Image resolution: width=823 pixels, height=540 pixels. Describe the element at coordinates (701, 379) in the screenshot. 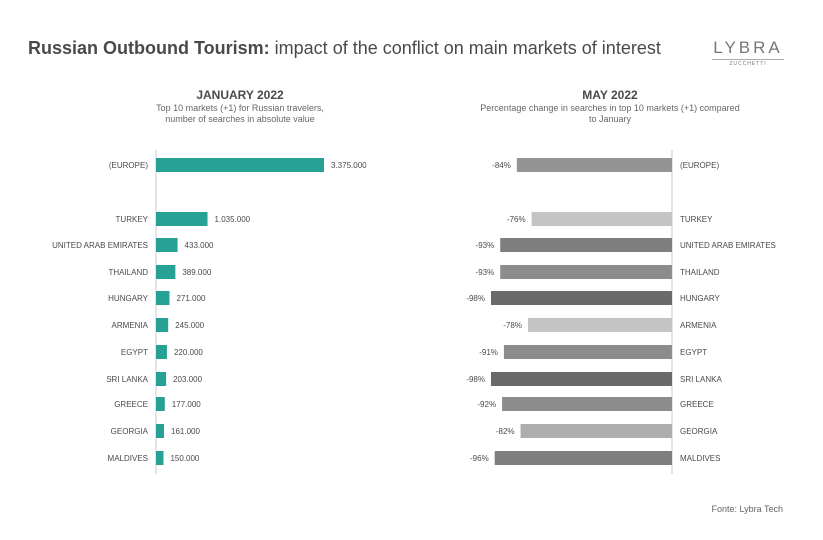

I see `right-category-label: SRI LANKA` at that location.